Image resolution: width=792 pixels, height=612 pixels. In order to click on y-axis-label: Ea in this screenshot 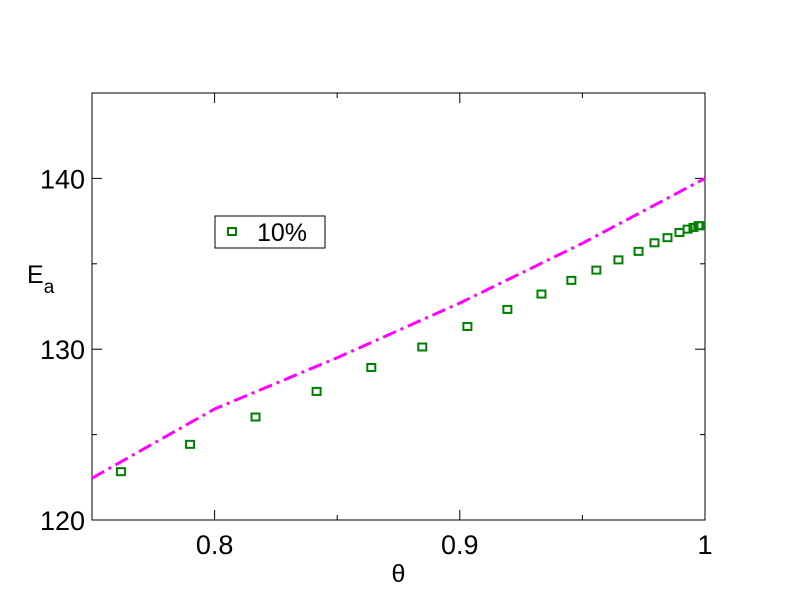, I will do `click(41, 279)`.